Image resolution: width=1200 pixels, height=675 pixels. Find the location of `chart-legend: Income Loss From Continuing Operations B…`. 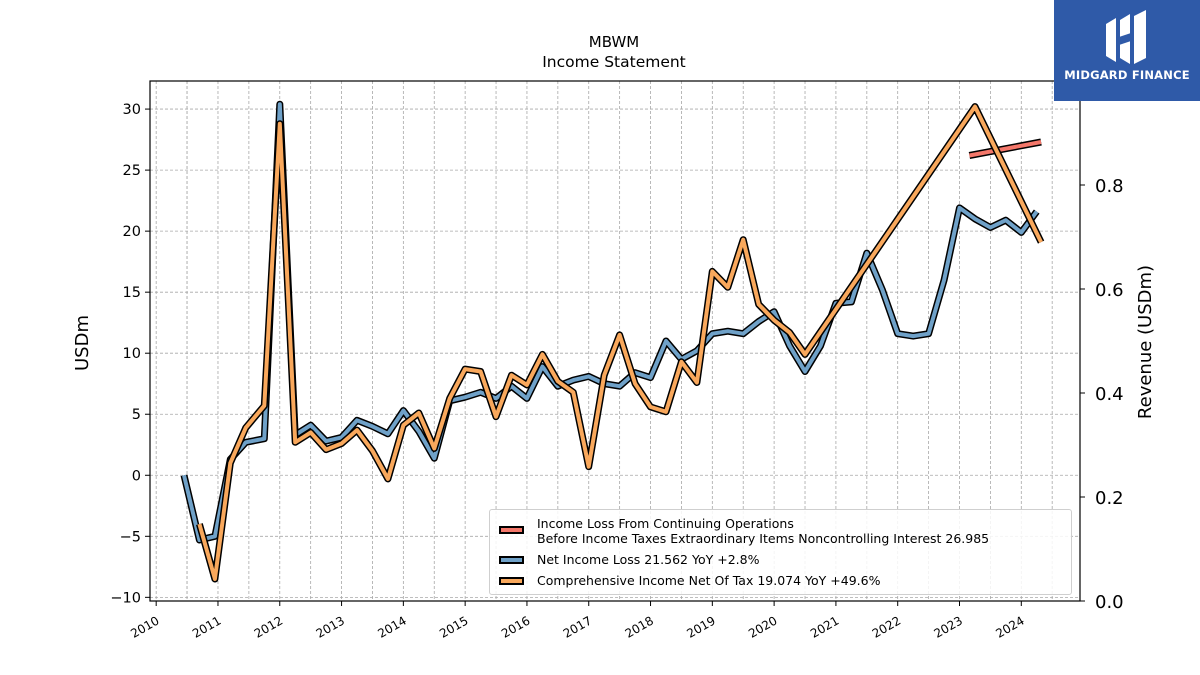

chart-legend: Income Loss From Continuing Operations B… is located at coordinates (780, 552).